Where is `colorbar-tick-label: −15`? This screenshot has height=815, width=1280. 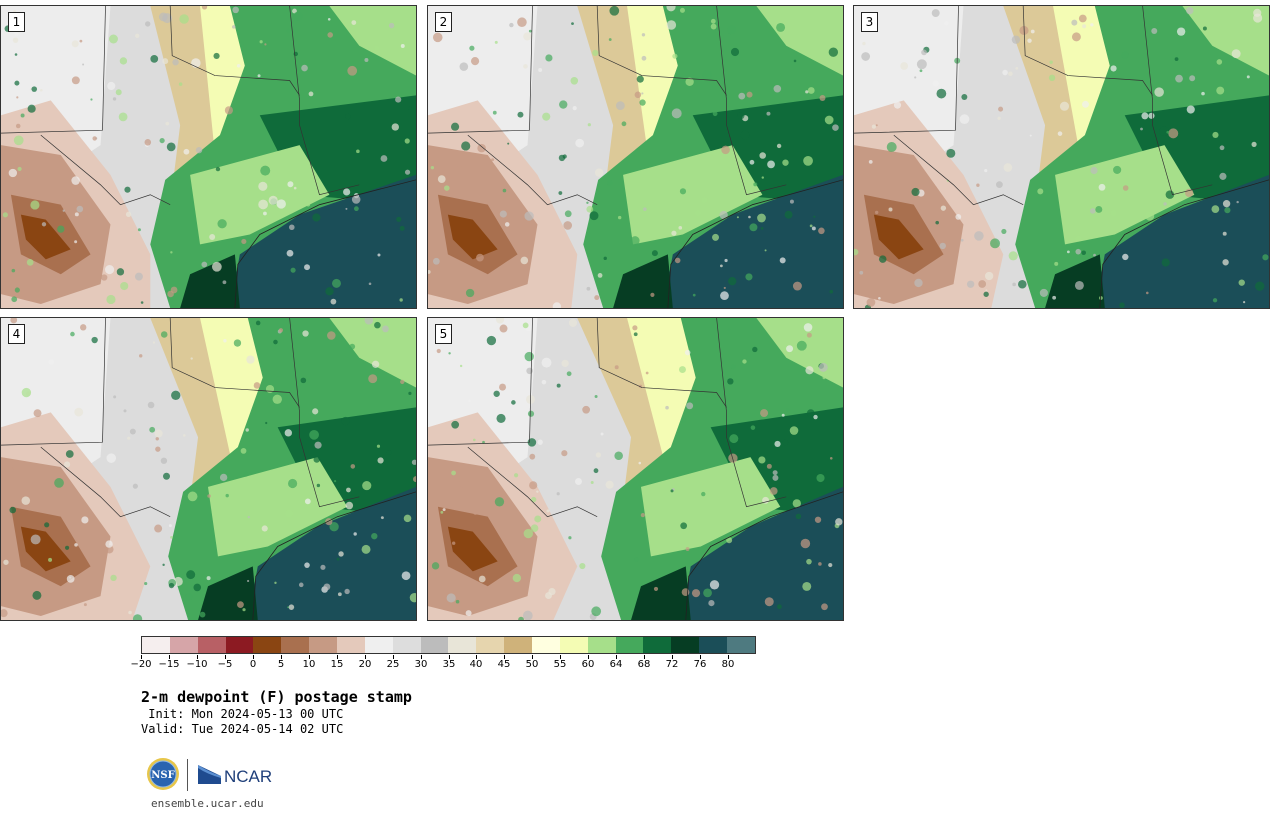
colorbar-tick-label: −15 is located at coordinates (169, 664).